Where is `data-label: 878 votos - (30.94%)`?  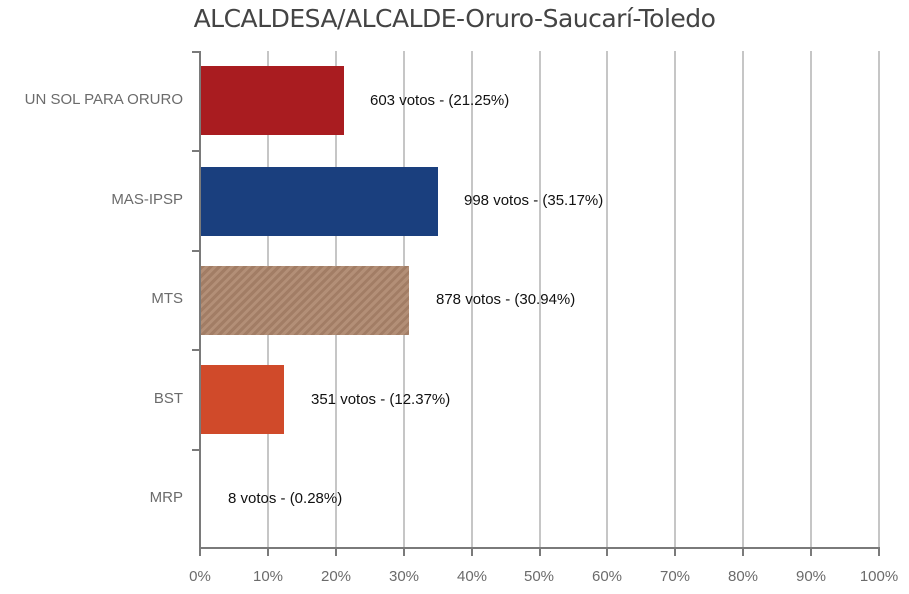
data-label: 878 votos - (30.94%) is located at coordinates (506, 299).